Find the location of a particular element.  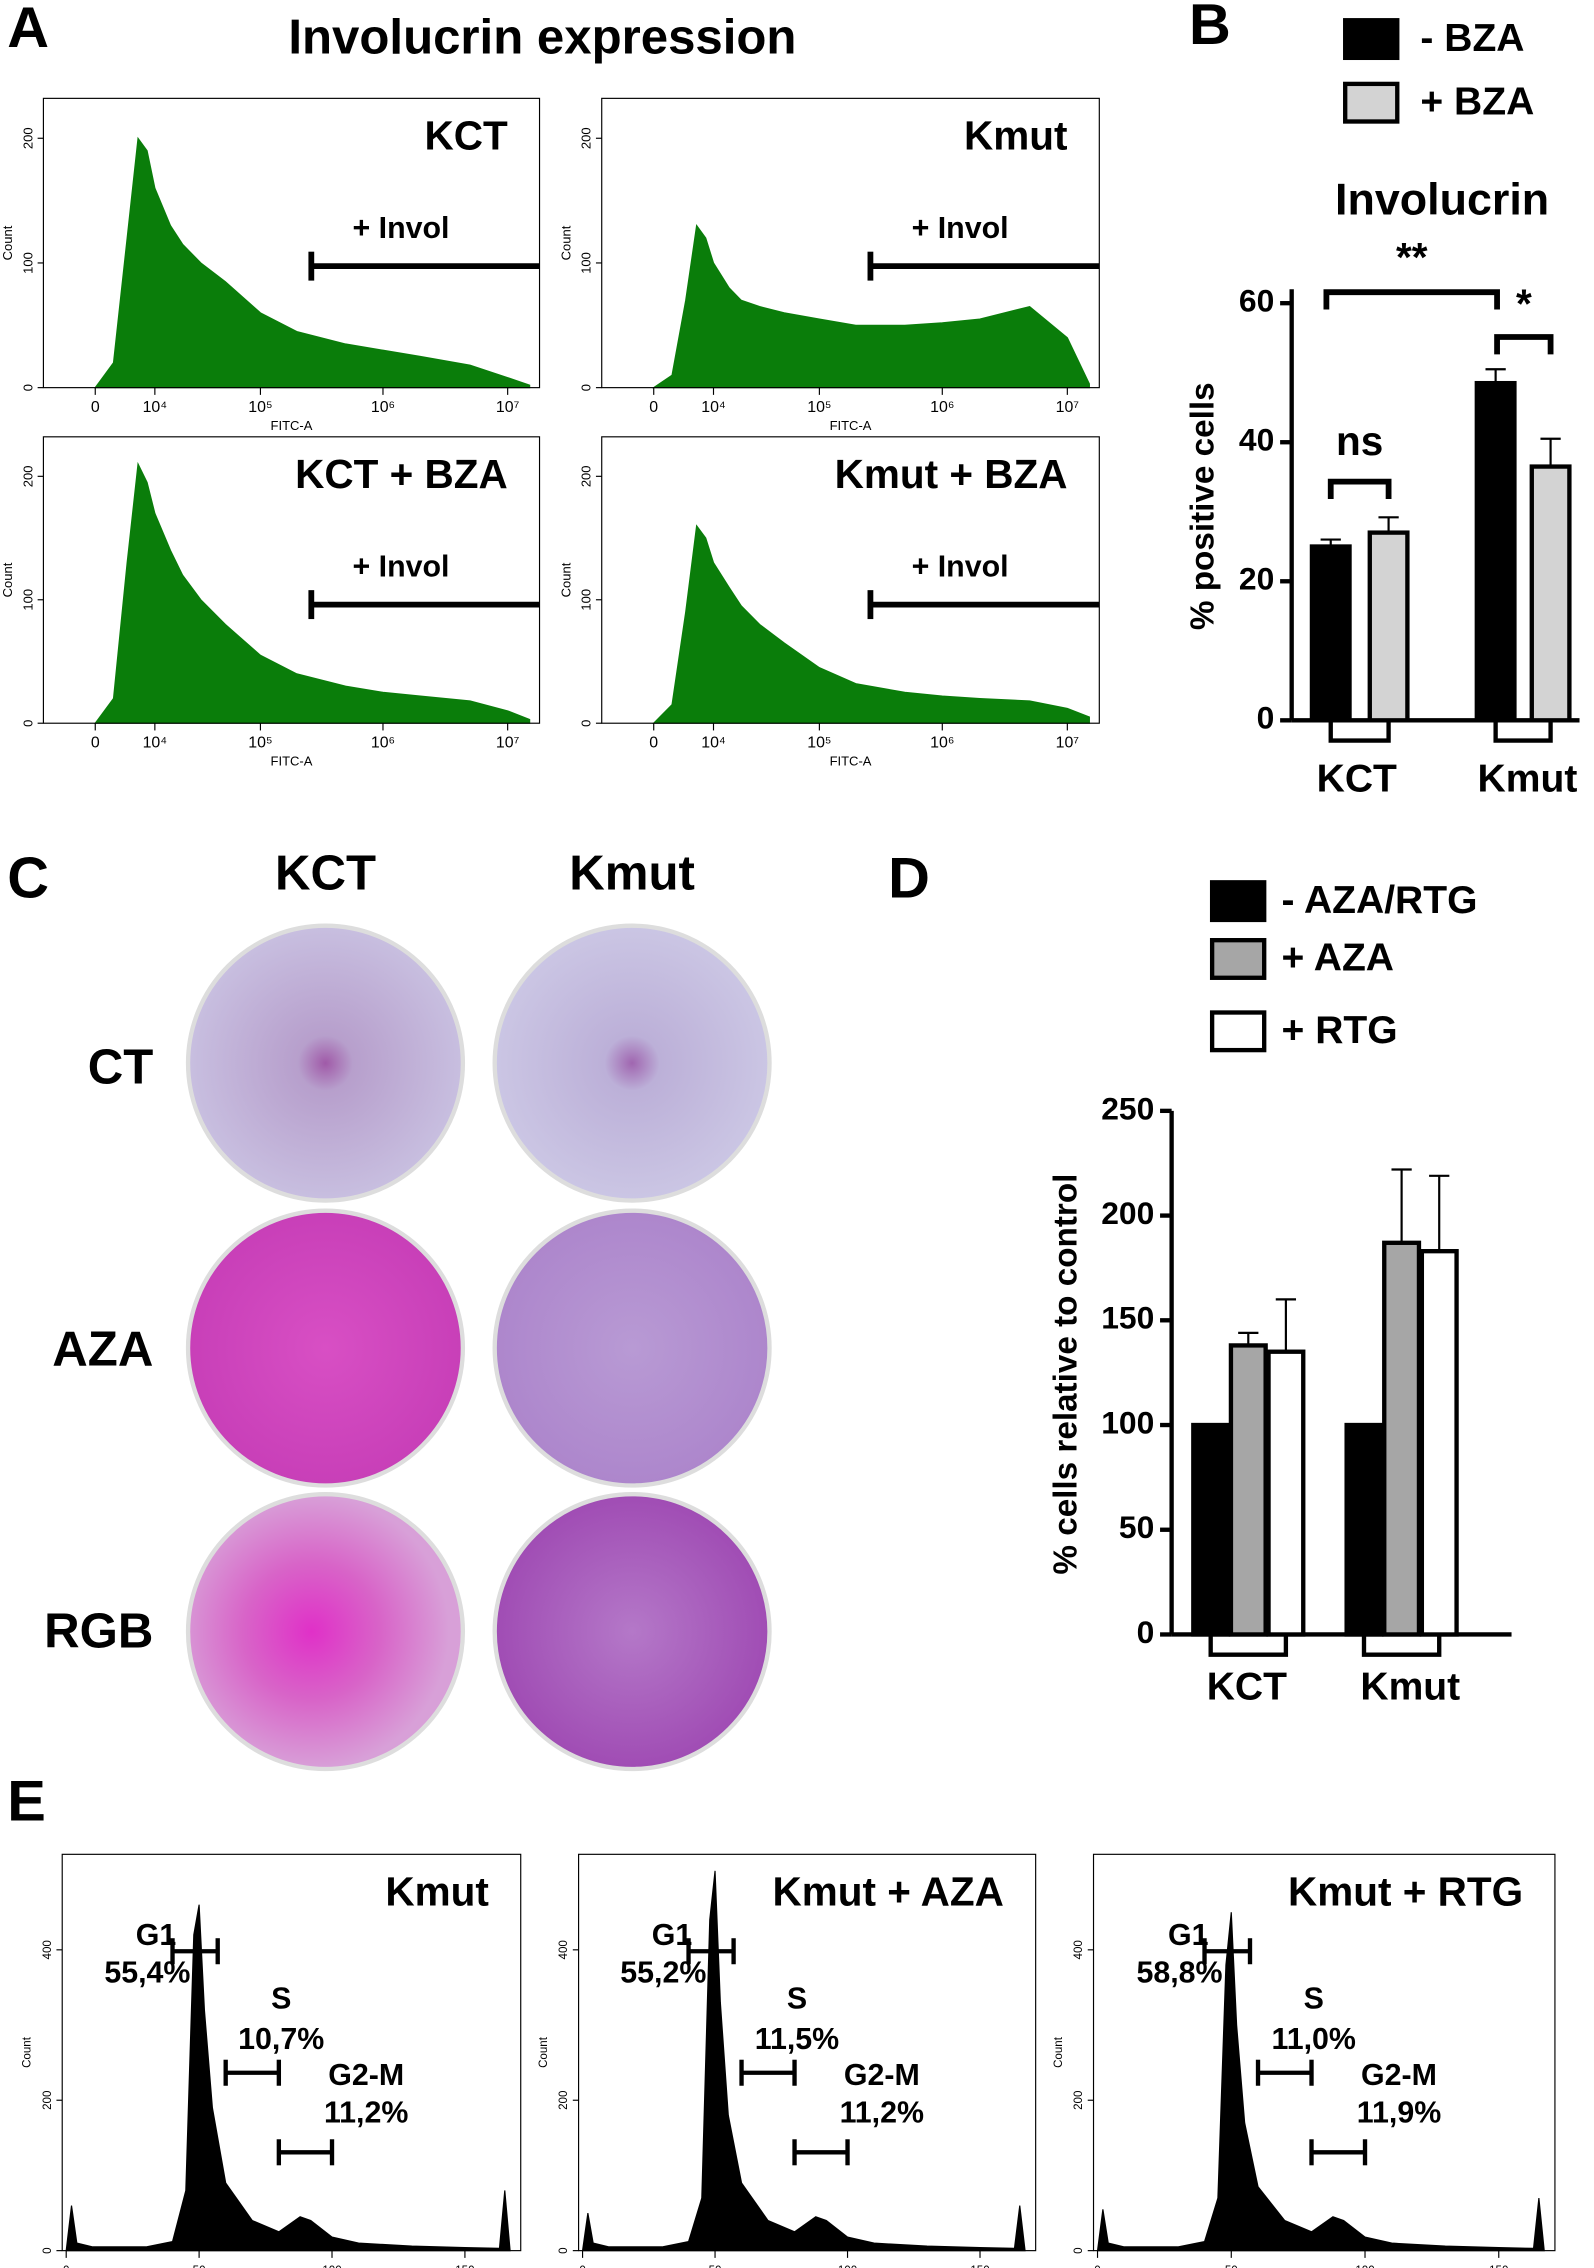

significance-bracket is located at coordinates (1524, 344).